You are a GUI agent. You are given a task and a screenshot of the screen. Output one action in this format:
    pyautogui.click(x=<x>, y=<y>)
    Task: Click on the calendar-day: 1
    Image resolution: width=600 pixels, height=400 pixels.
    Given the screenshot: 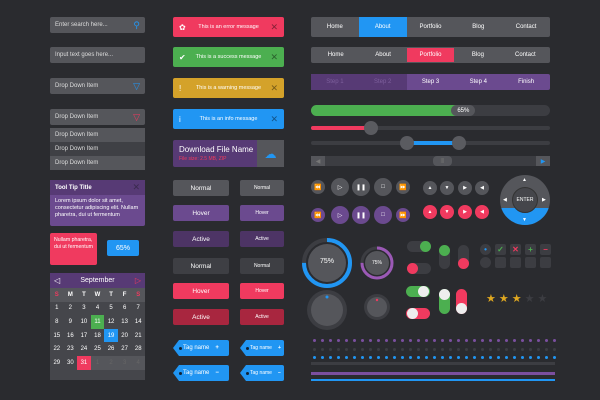 What is the action you would take?
    pyautogui.click(x=57, y=308)
    